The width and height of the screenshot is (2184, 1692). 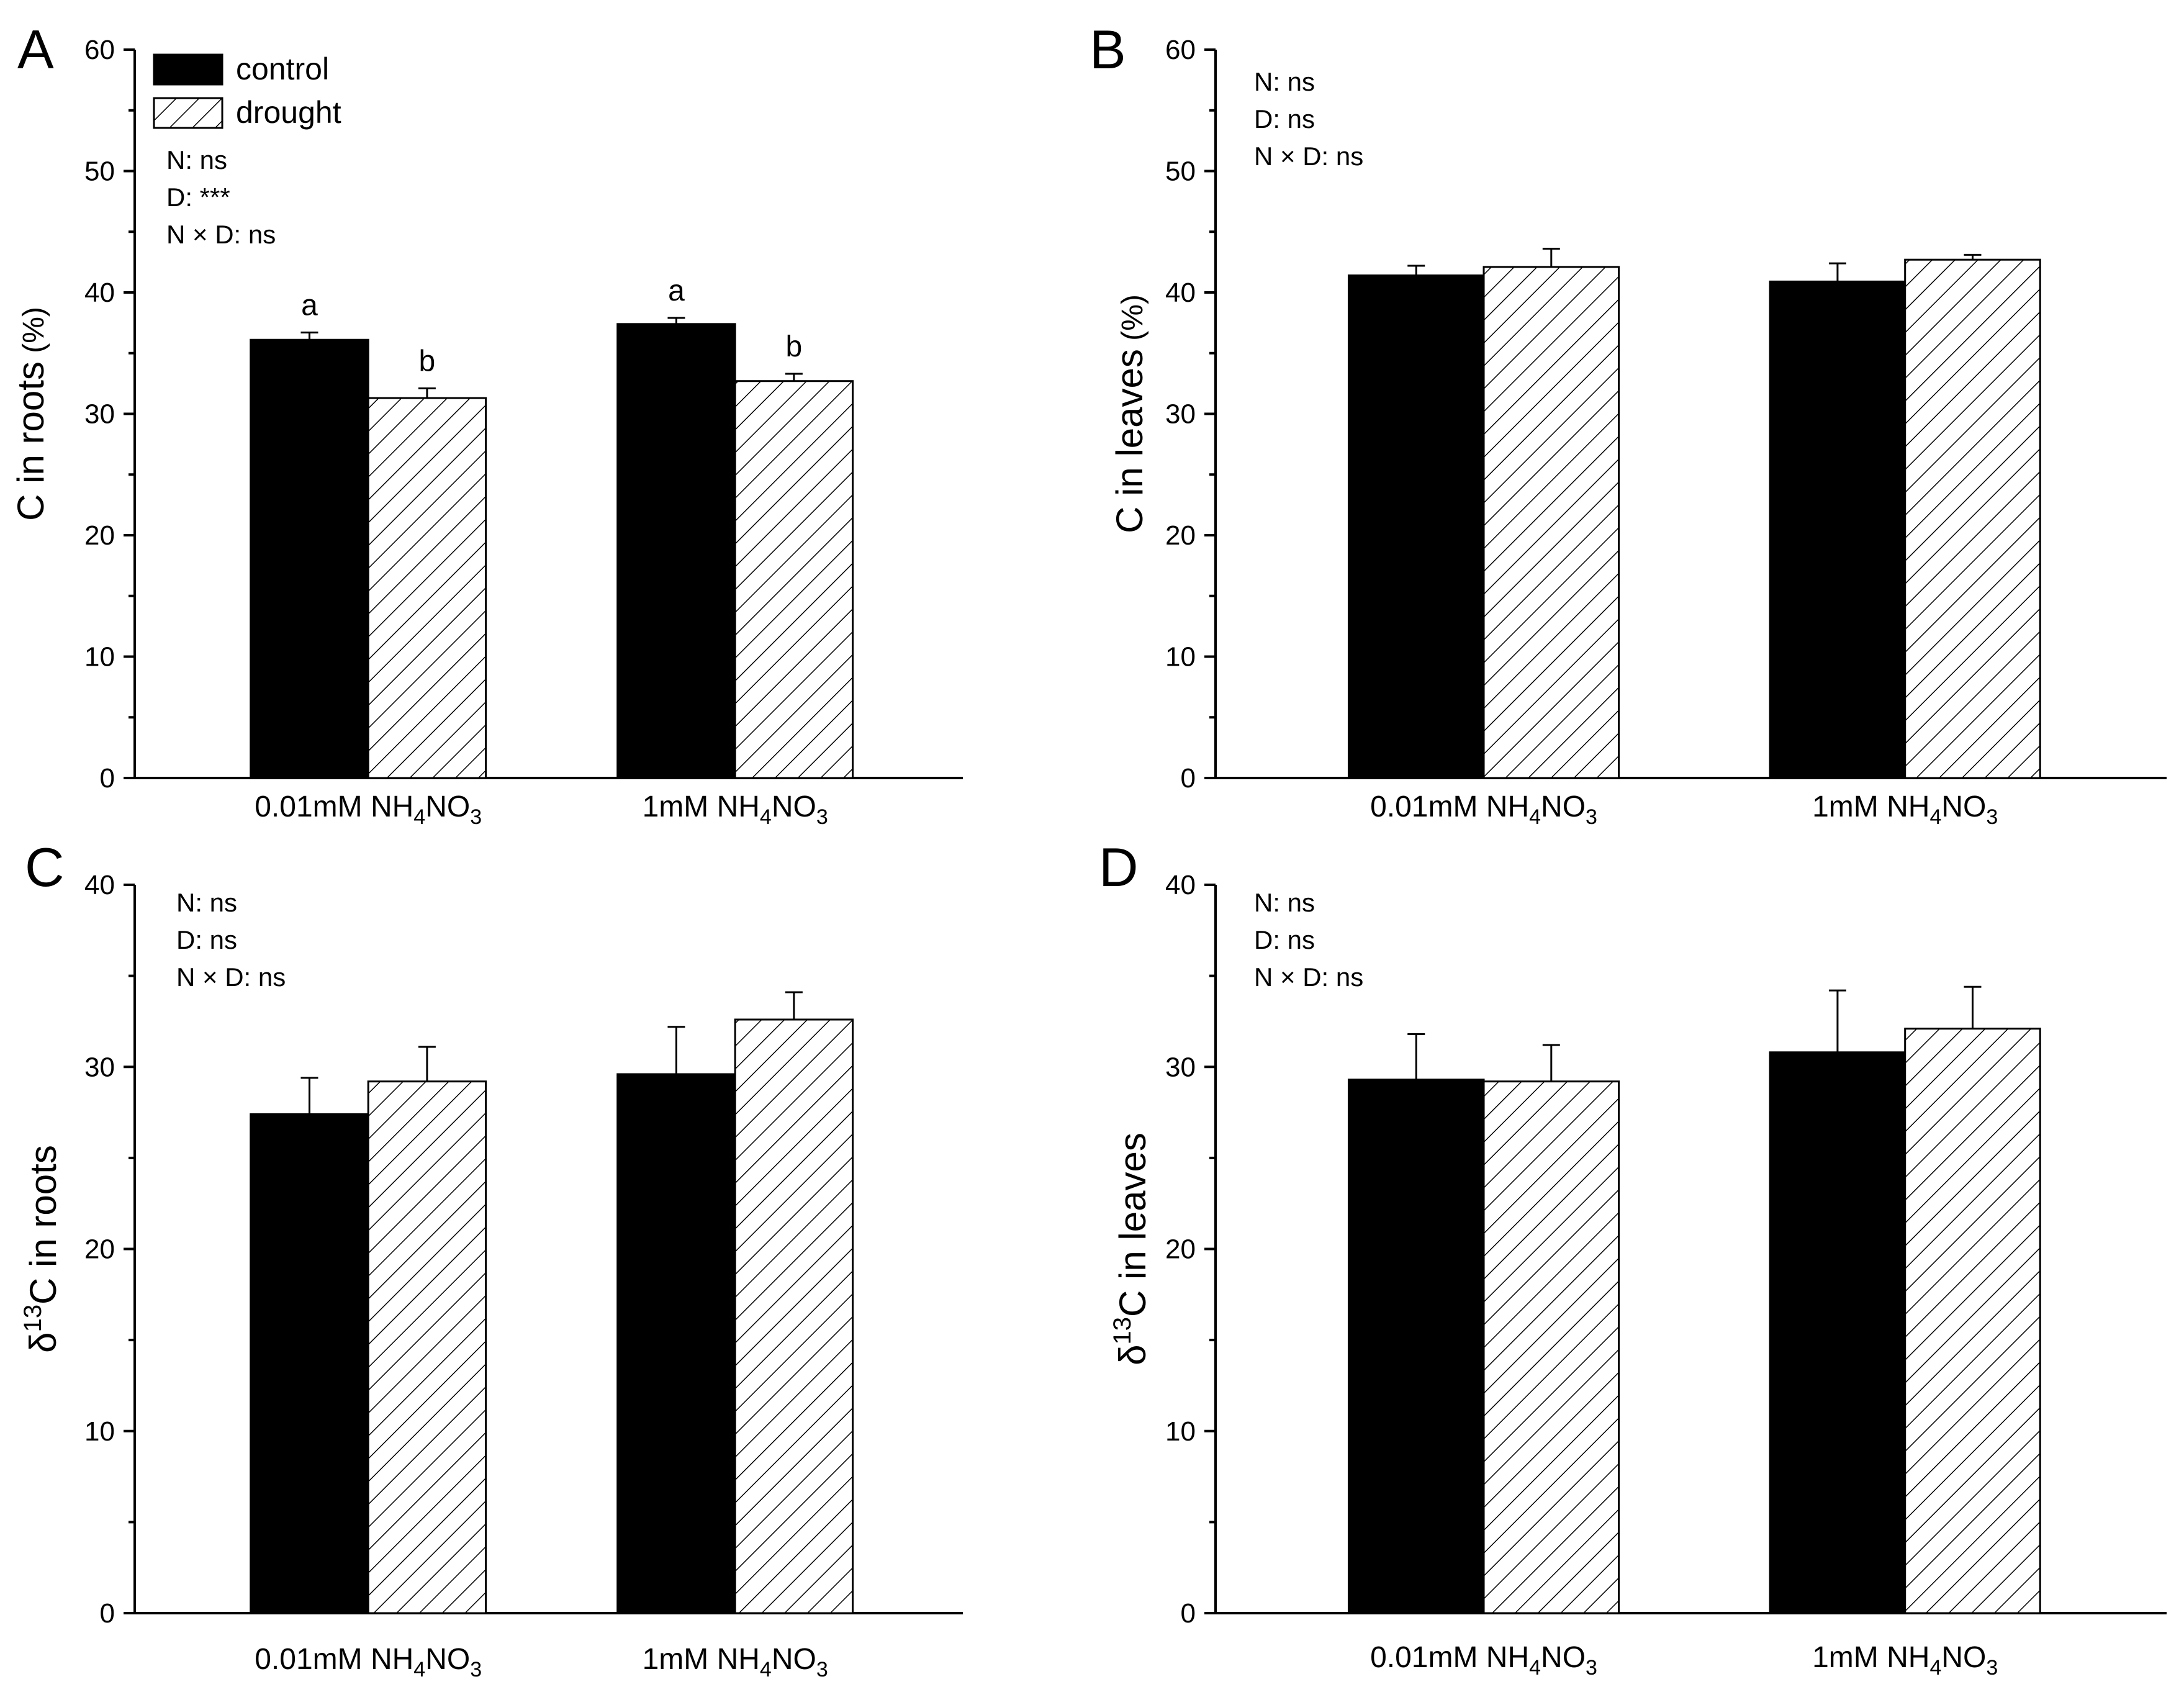 I want to click on legend-label-control: control, so click(x=282, y=69).